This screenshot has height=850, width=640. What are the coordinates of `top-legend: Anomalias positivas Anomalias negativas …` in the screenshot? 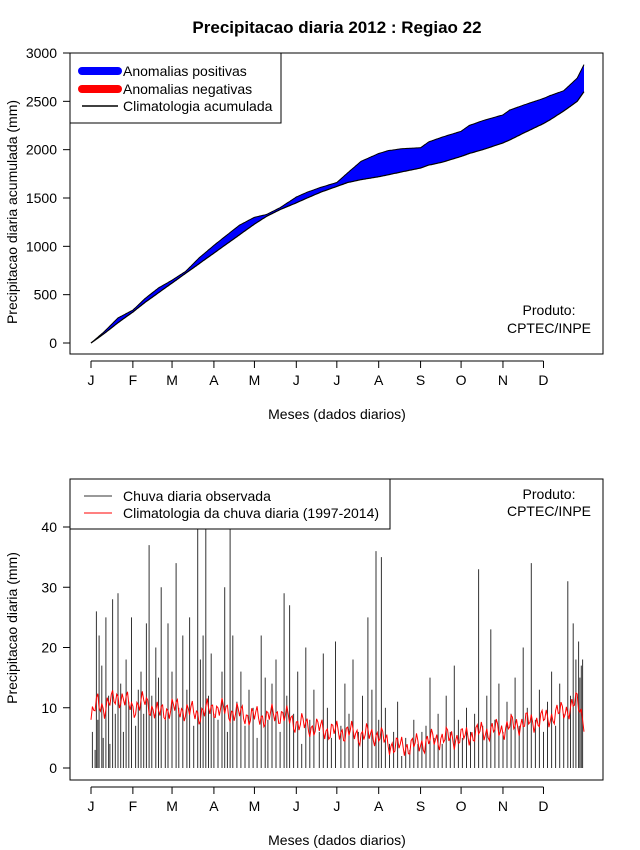 It's located at (175, 88).